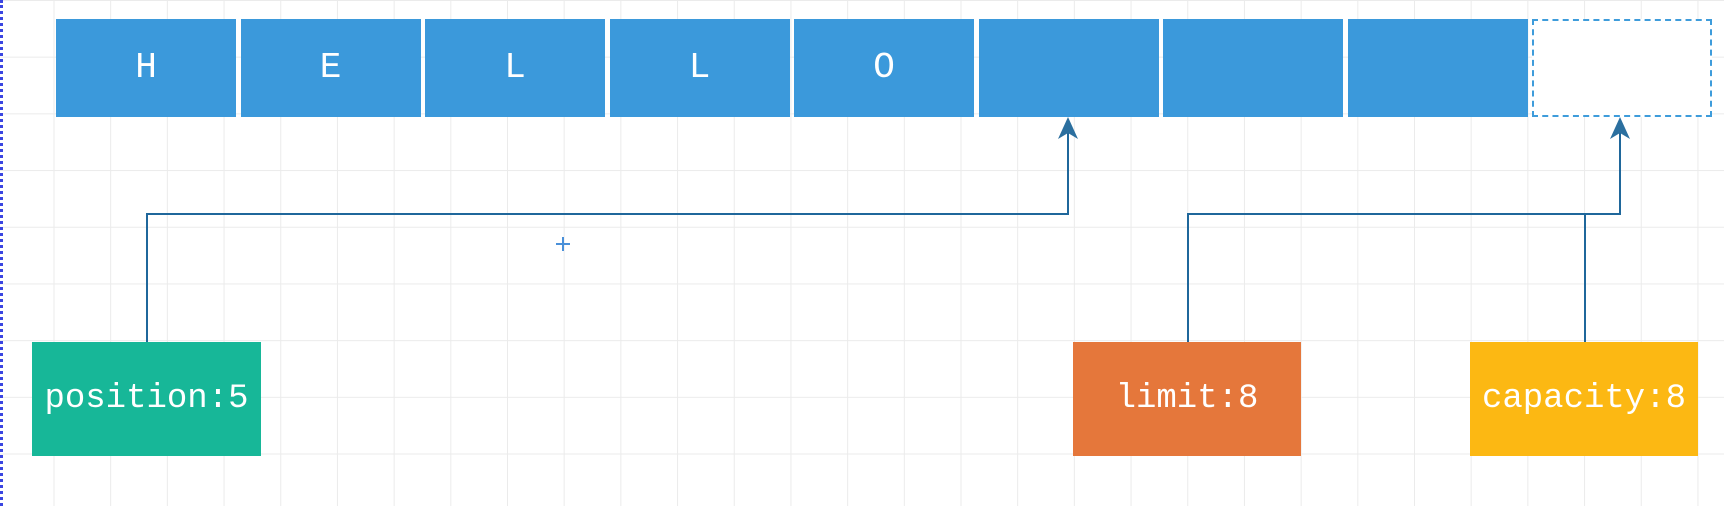  What do you see at coordinates (1068, 128) in the screenshot?
I see `position-arrowhead-icon` at bounding box center [1068, 128].